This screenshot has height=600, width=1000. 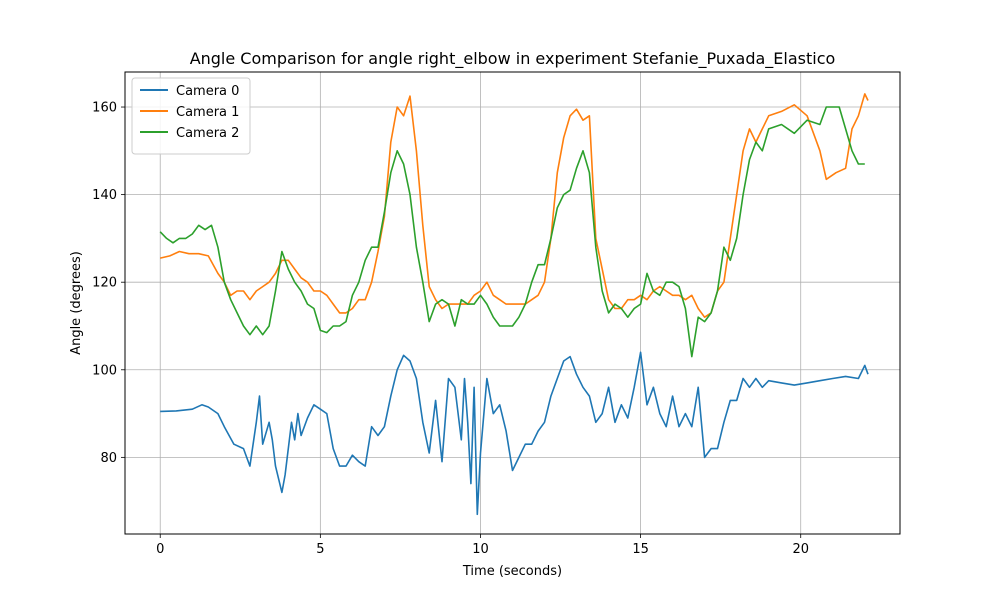 I want to click on y-tick-label: 120, so click(x=104, y=283).